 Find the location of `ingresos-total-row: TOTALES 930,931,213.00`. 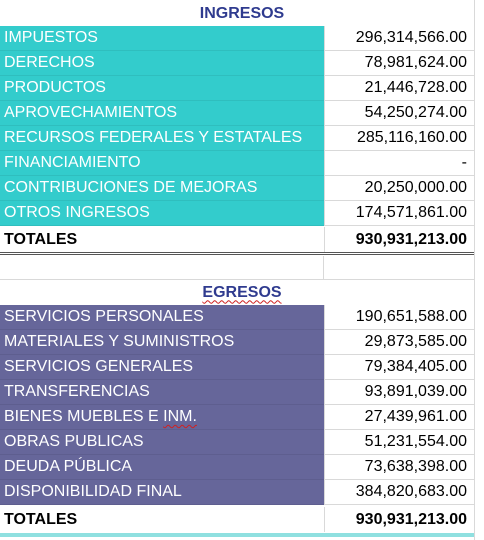

ingresos-total-row: TOTALES 930,931,213.00 is located at coordinates (242, 239).